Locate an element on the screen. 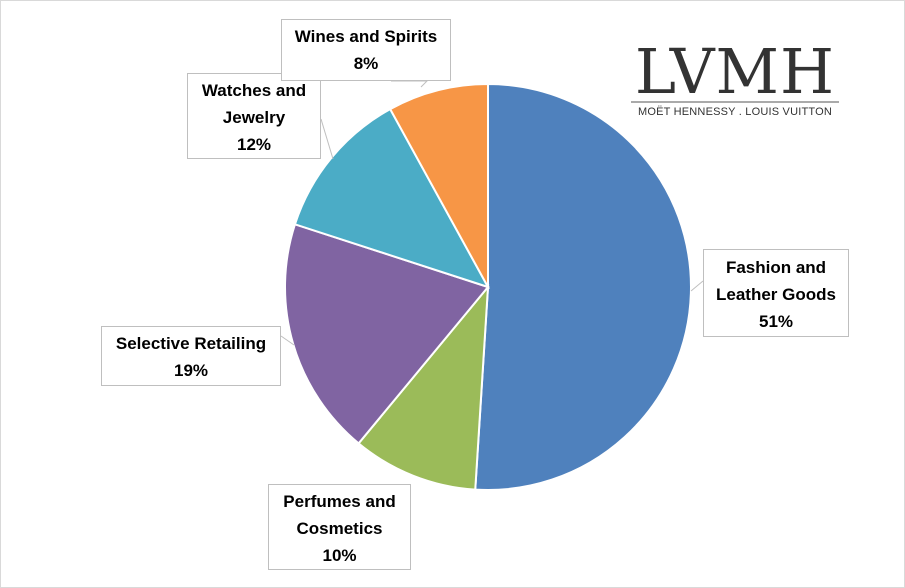 This screenshot has height=588, width=905. logo-tagline: MOËT HENNESSY . LOUIS VUITTON is located at coordinates (735, 112).